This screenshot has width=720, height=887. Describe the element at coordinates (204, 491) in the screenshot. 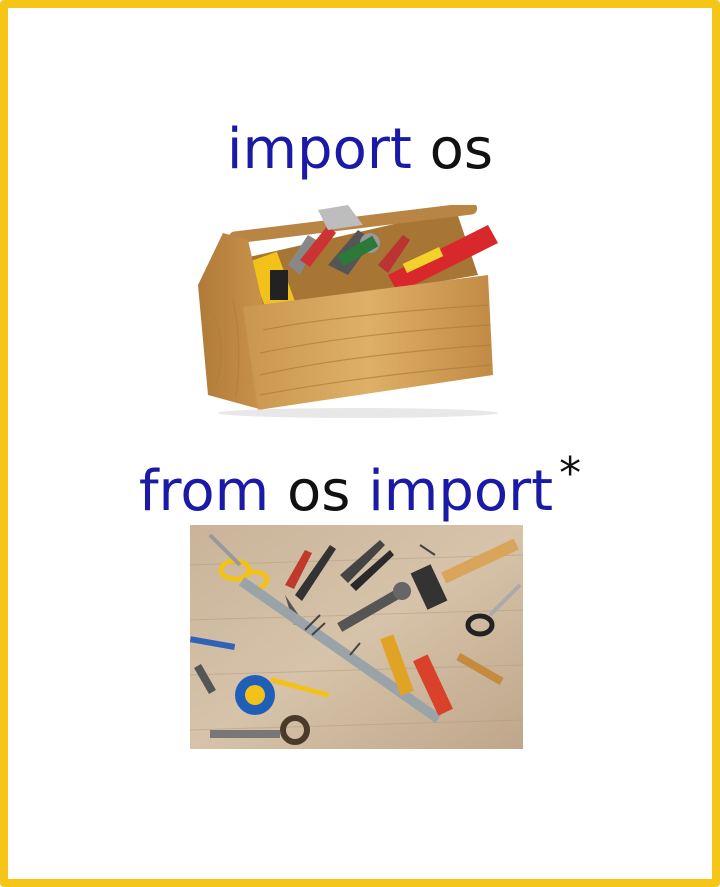

I see `keyword-from: from` at that location.